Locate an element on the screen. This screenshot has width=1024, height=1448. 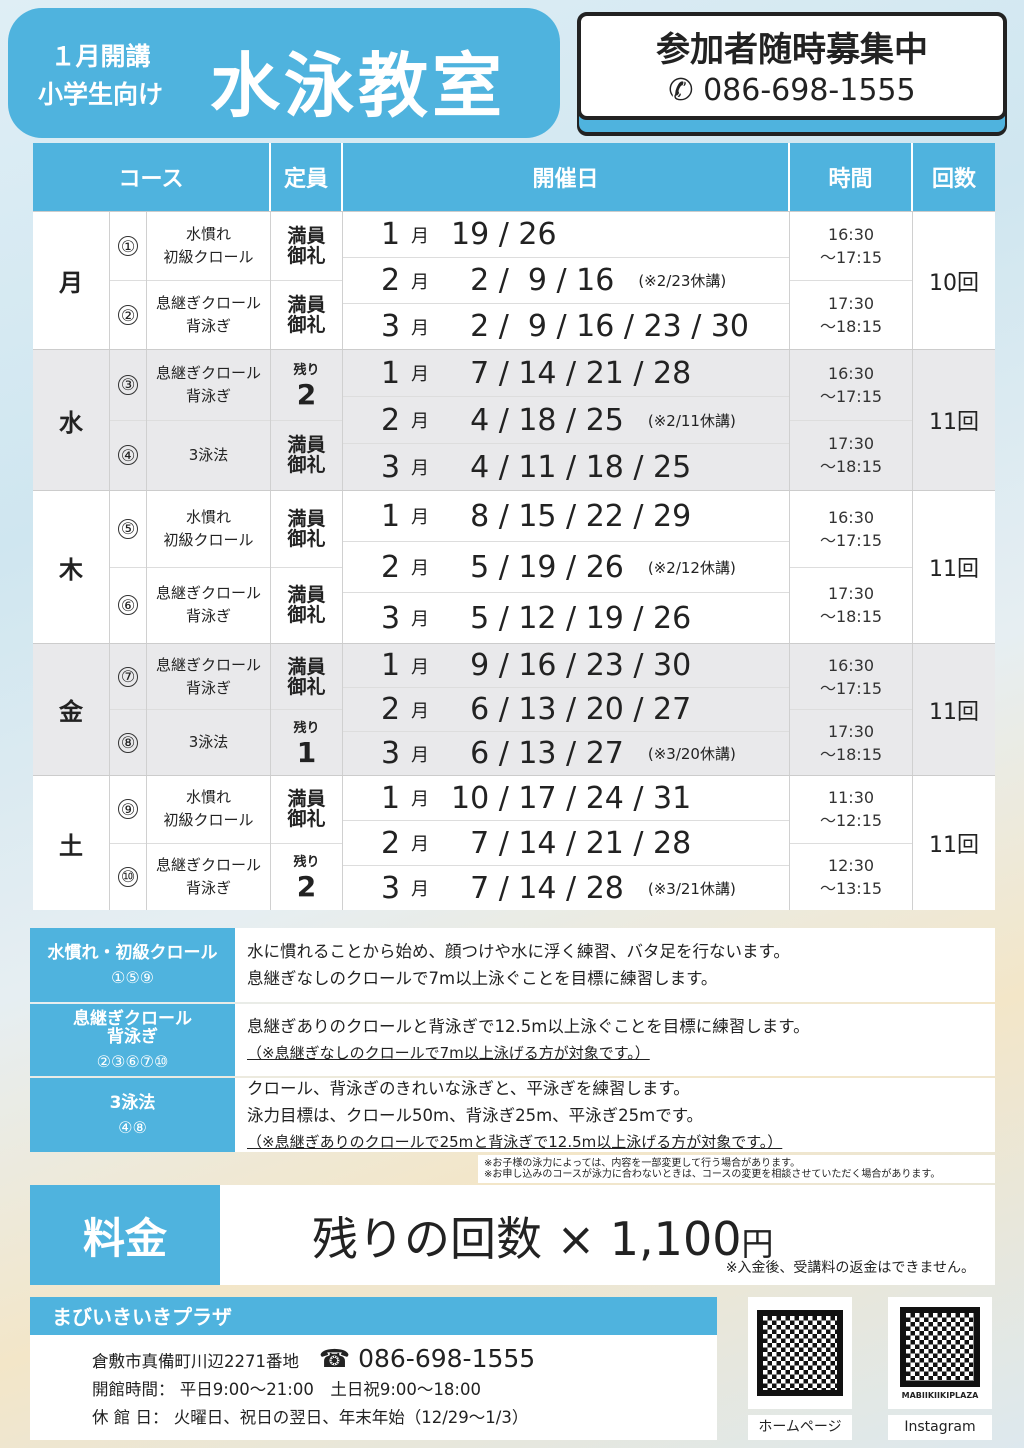
lesson-count: 10回 is located at coordinates (954, 283).